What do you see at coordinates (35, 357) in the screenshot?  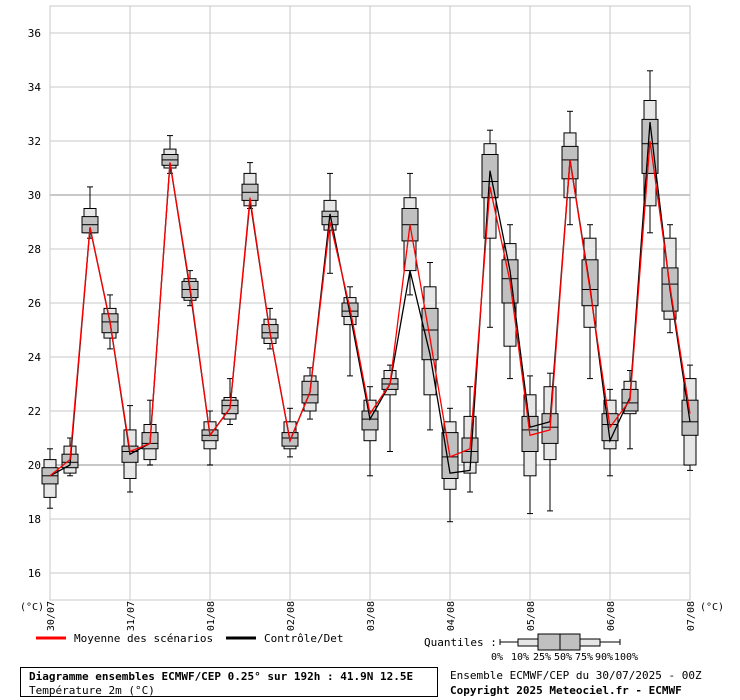 I see `y-tick-label: 24` at bounding box center [35, 357].